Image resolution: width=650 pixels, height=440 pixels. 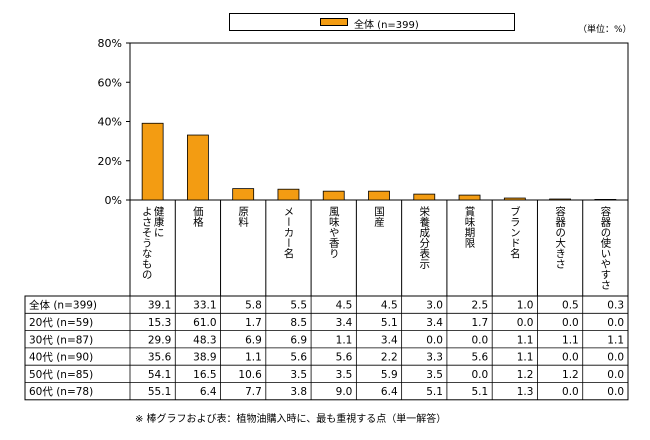 I want to click on footnote: ※ 棒グラフおよび表：植物油購入時に、最も重視する点（単一解答）, so click(x=291, y=419).